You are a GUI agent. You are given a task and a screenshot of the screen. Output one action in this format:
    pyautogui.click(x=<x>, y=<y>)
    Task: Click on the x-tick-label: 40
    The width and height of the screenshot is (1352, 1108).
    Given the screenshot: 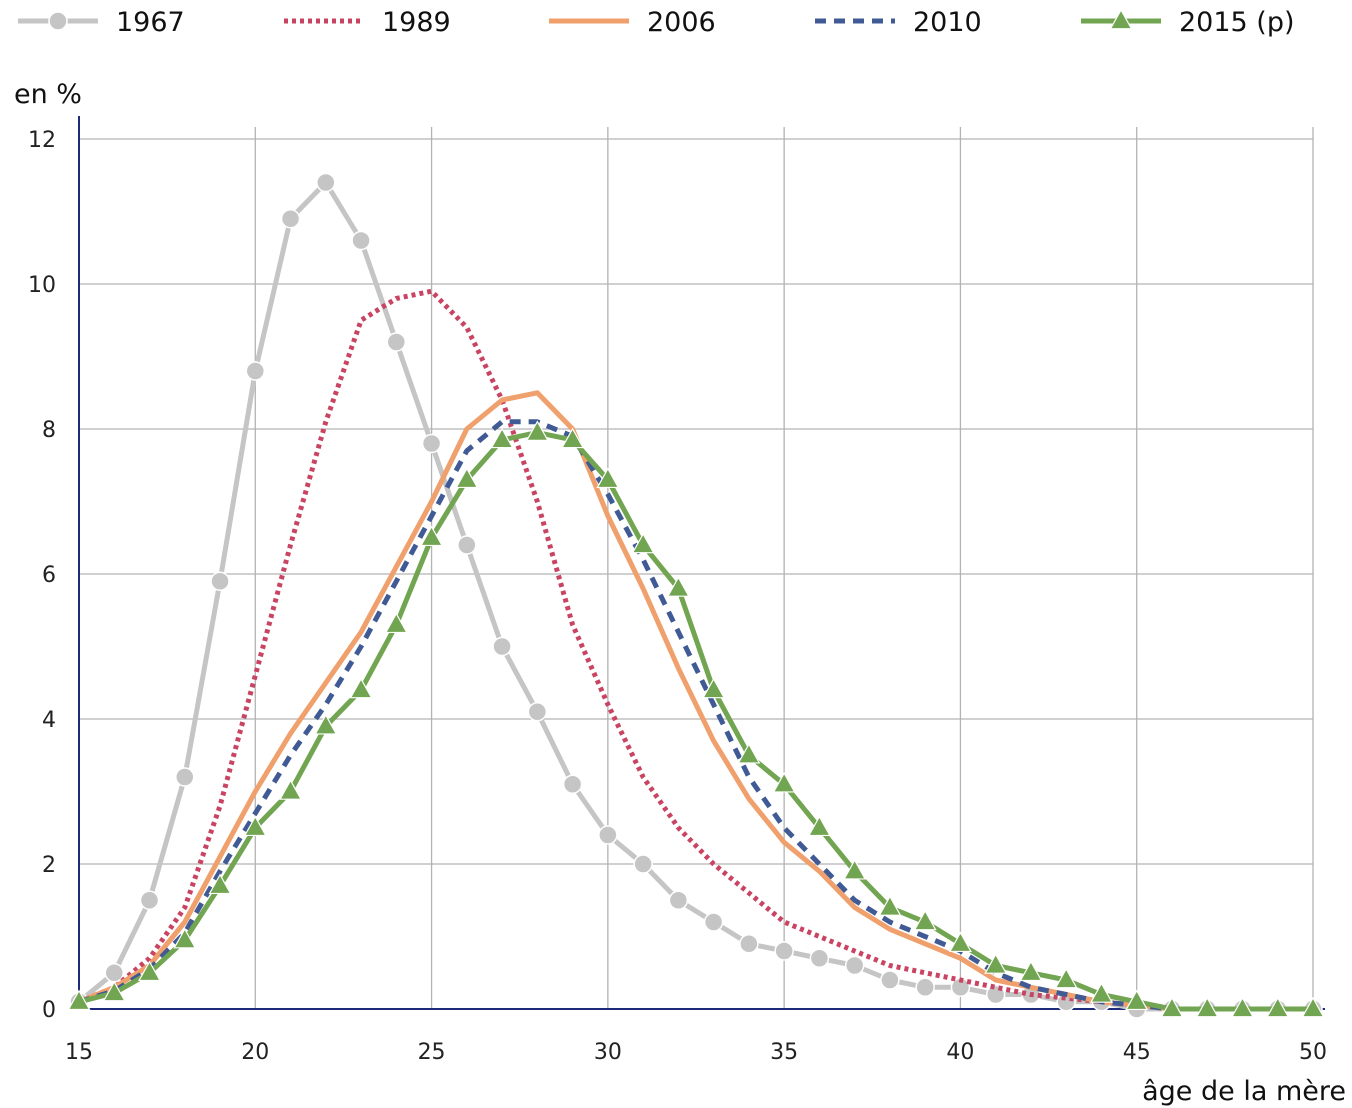 What is the action you would take?
    pyautogui.click(x=960, y=1052)
    